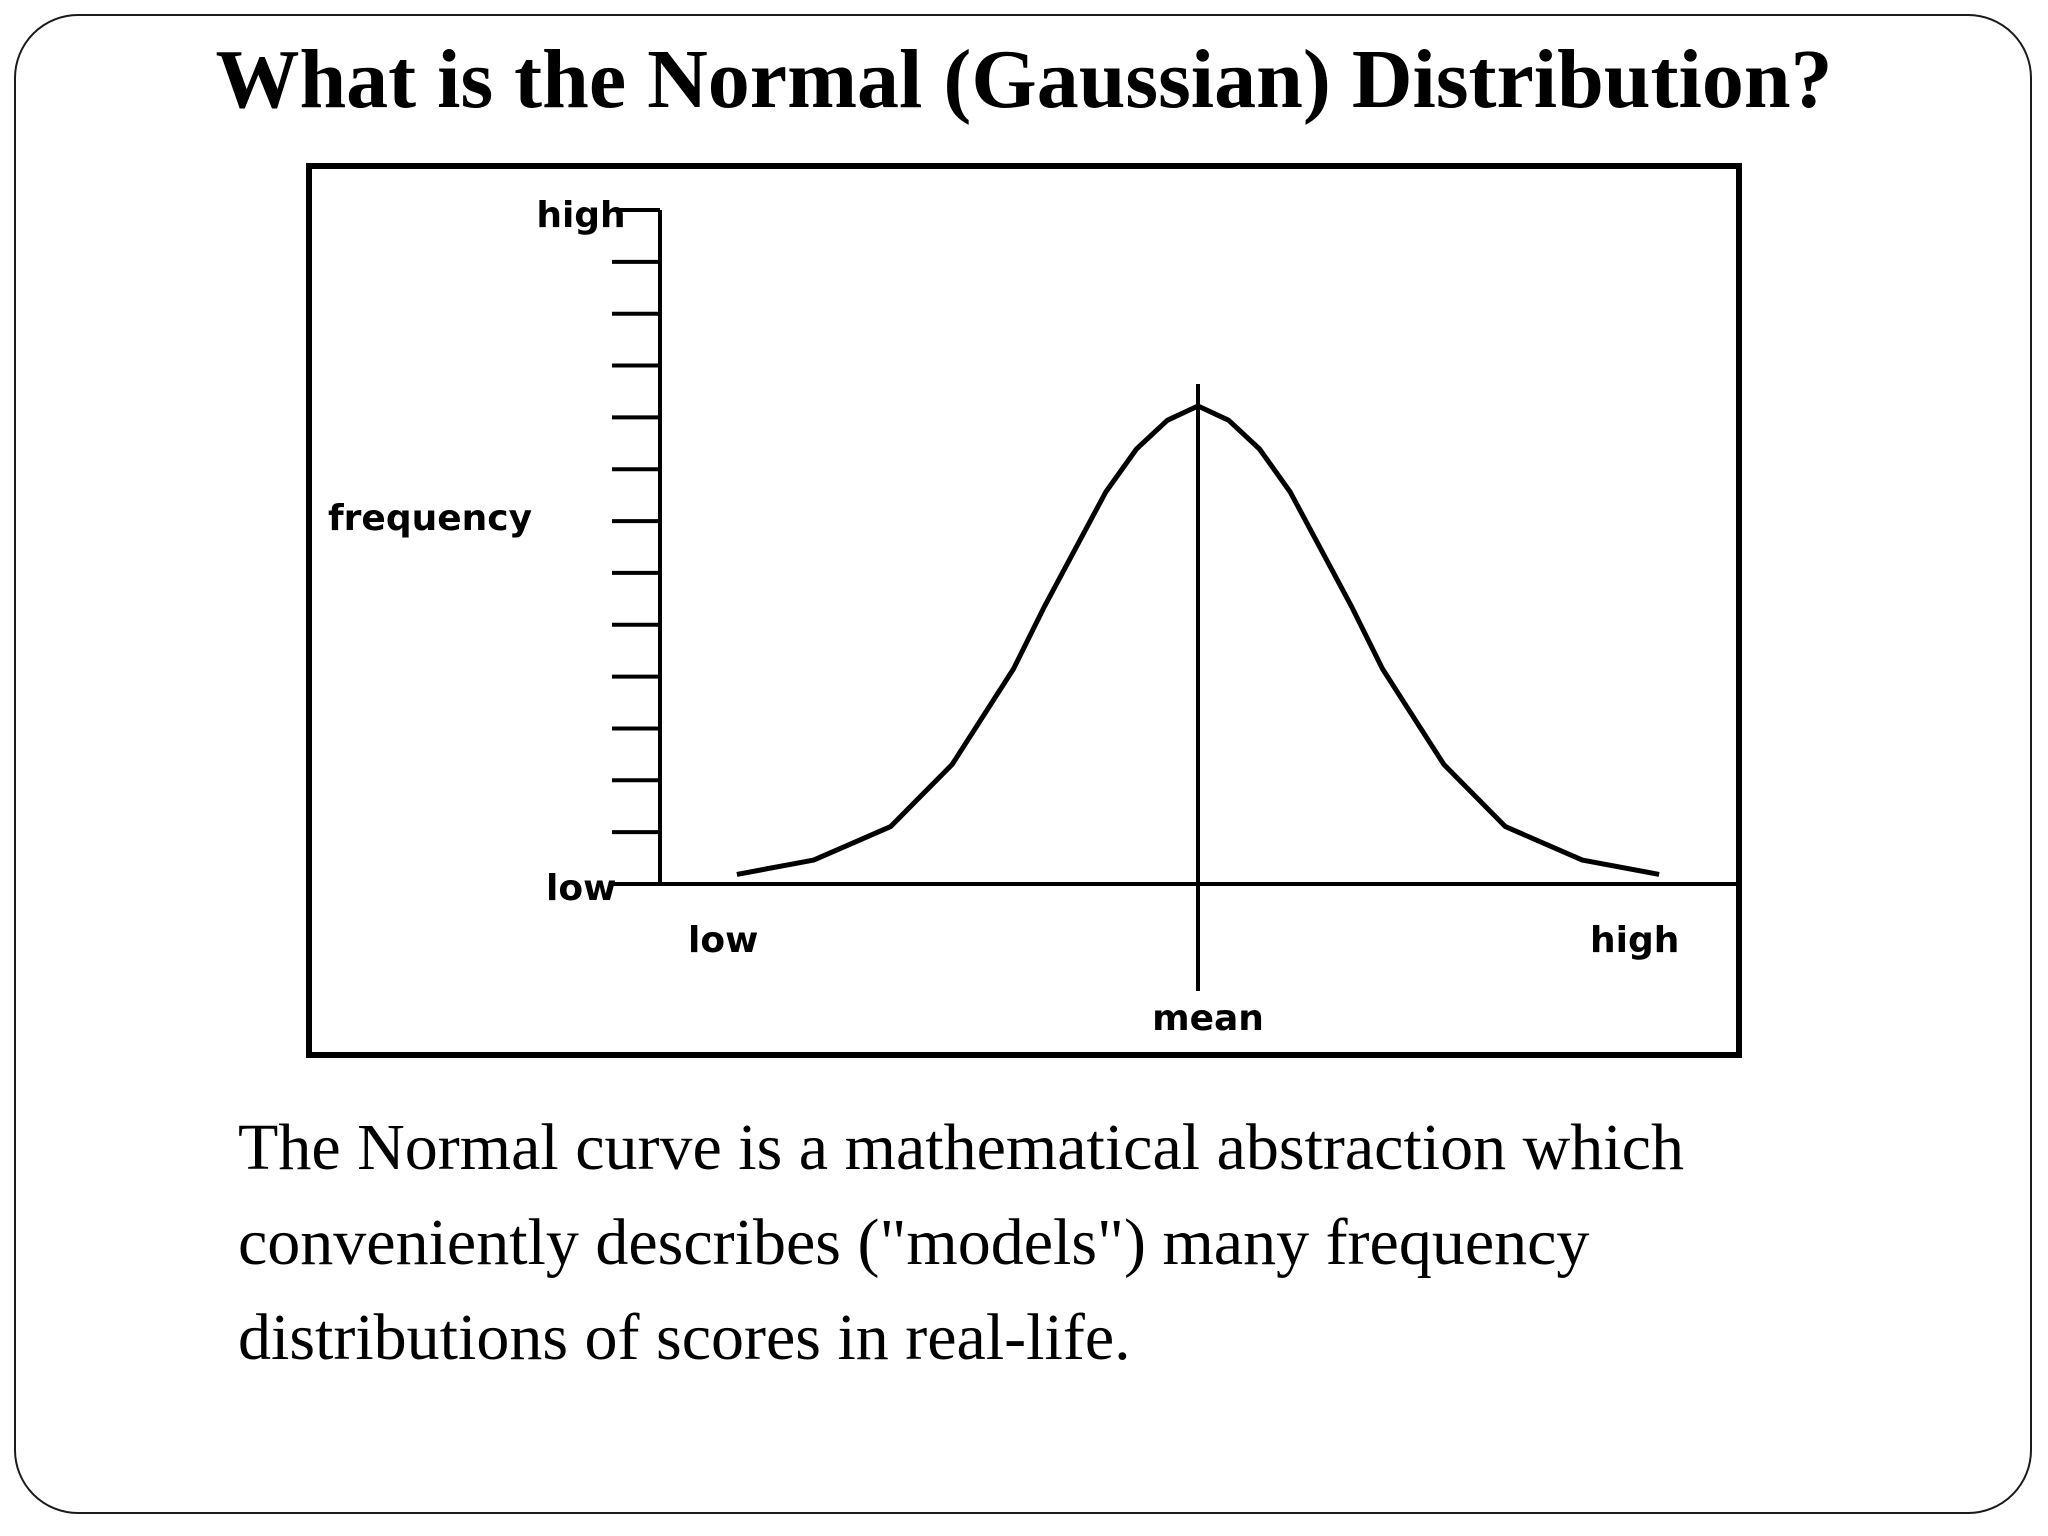 Image resolution: width=2048 pixels, height=1536 pixels. What do you see at coordinates (636, 547) in the screenshot?
I see `y-axis-ticks` at bounding box center [636, 547].